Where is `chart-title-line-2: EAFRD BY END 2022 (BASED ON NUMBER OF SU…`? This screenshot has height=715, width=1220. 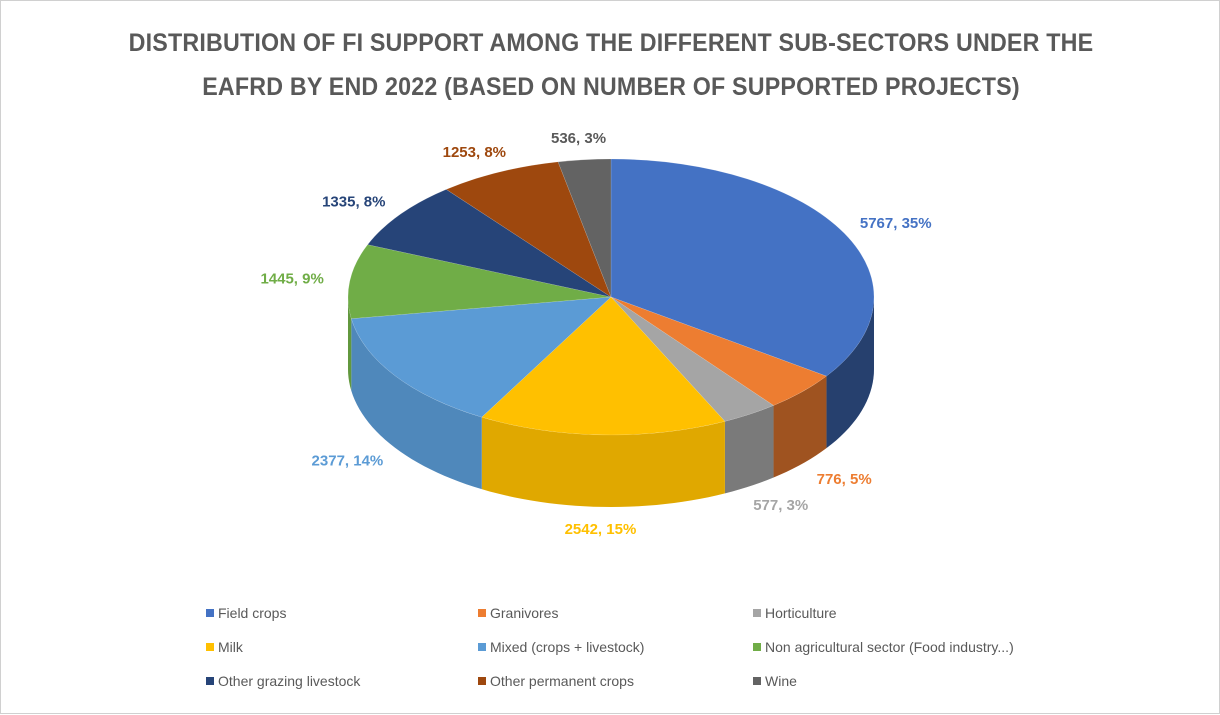 chart-title-line-2: EAFRD BY END 2022 (BASED ON NUMBER OF SU… is located at coordinates (611, 87).